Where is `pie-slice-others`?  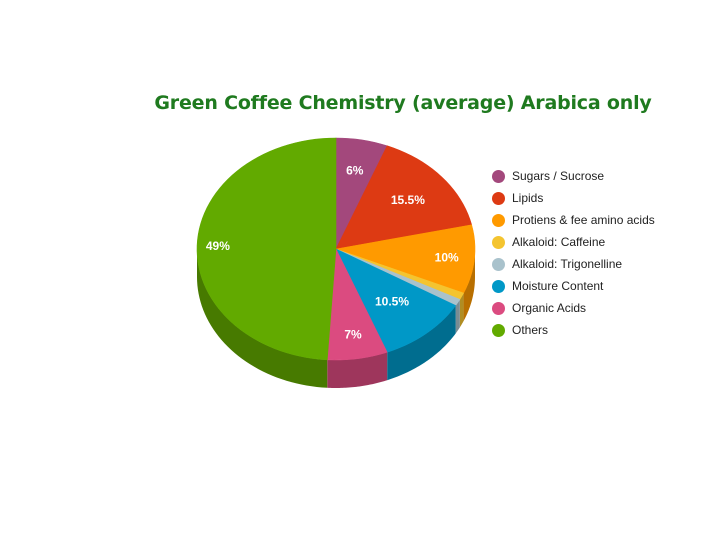 pie-slice-others is located at coordinates (266, 249).